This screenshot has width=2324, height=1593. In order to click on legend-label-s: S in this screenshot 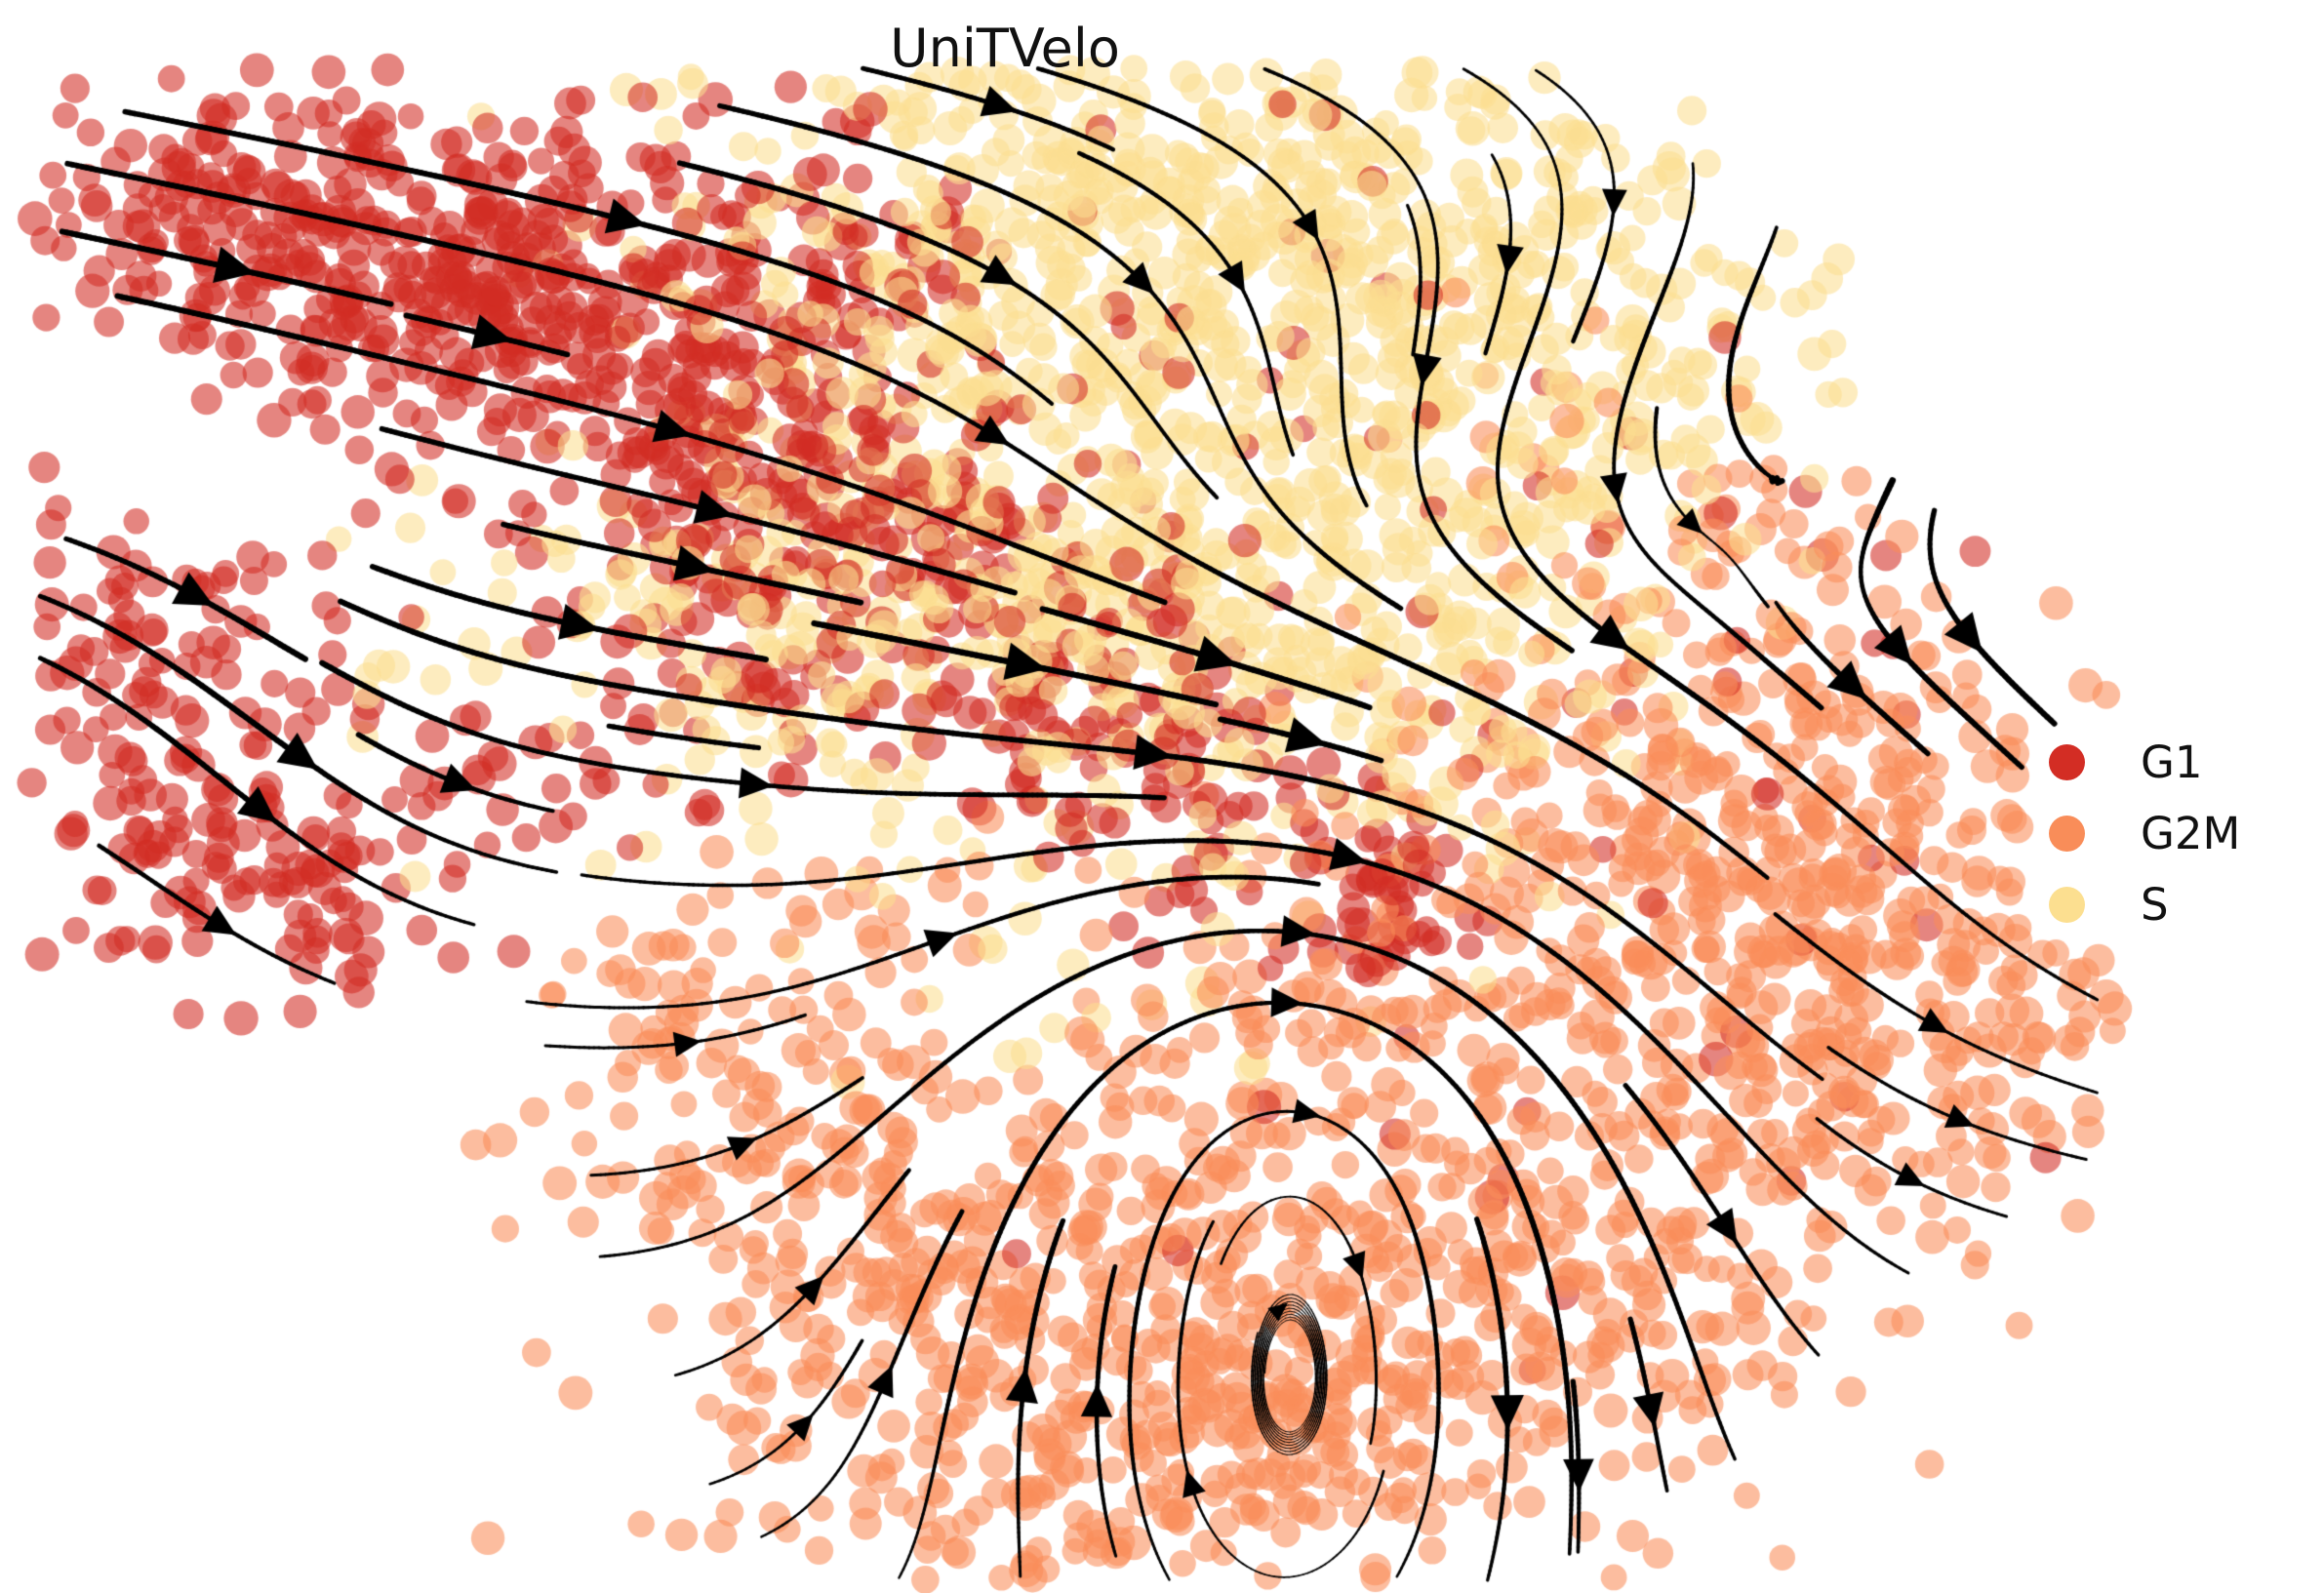, I will do `click(2155, 905)`.